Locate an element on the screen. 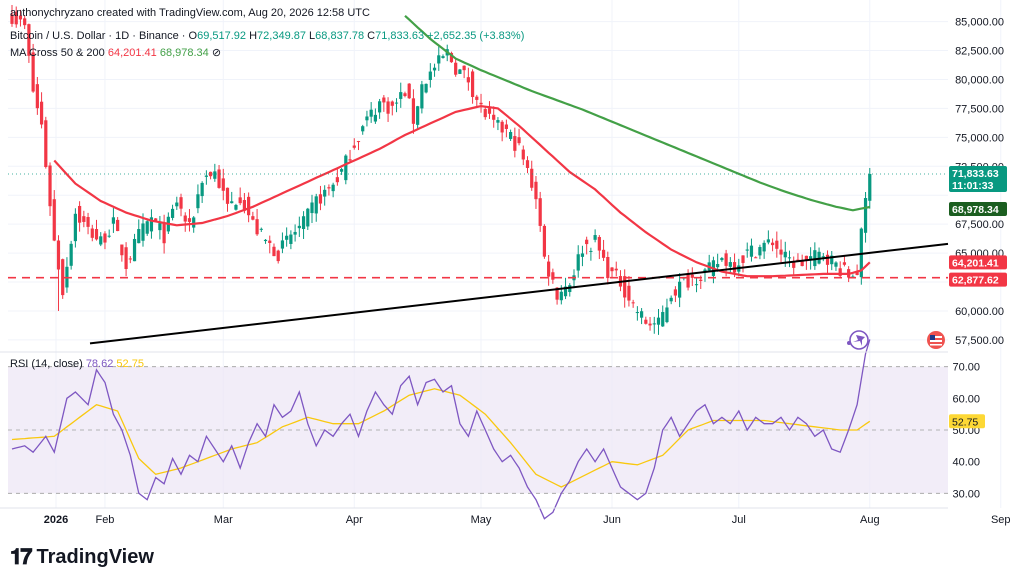 The image size is (1024, 581). price-tick-label: 75,000.00 is located at coordinates (979, 138).